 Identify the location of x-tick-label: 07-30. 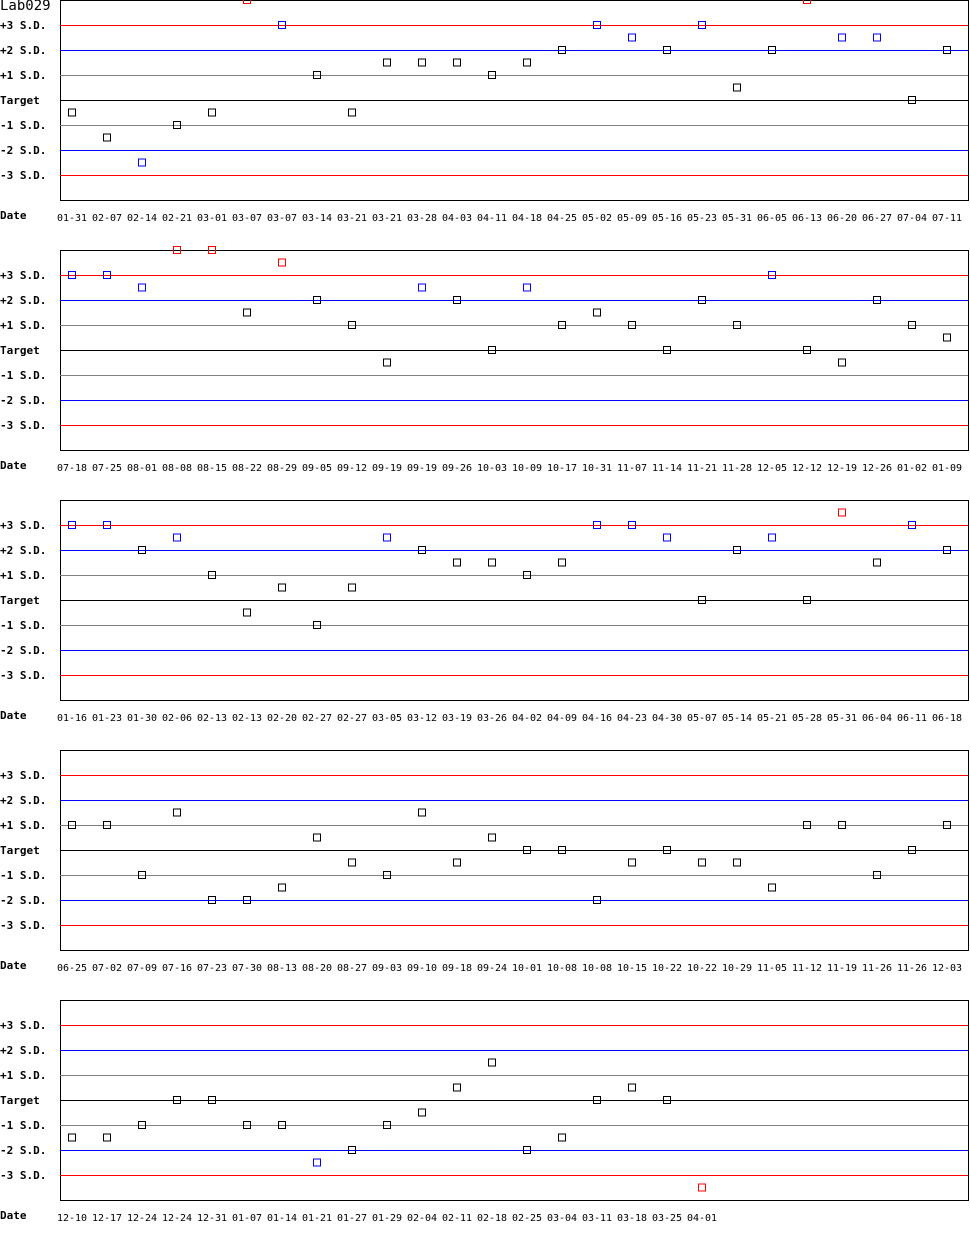
(247, 968).